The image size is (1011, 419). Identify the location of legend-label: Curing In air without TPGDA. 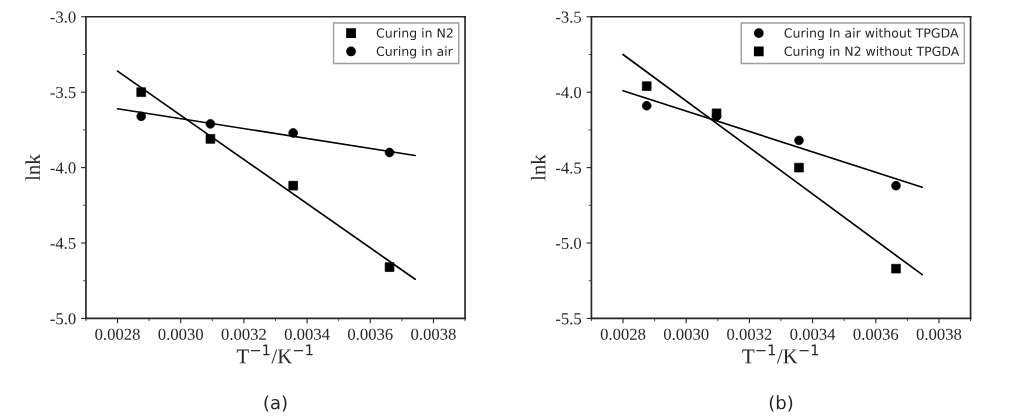
(871, 34).